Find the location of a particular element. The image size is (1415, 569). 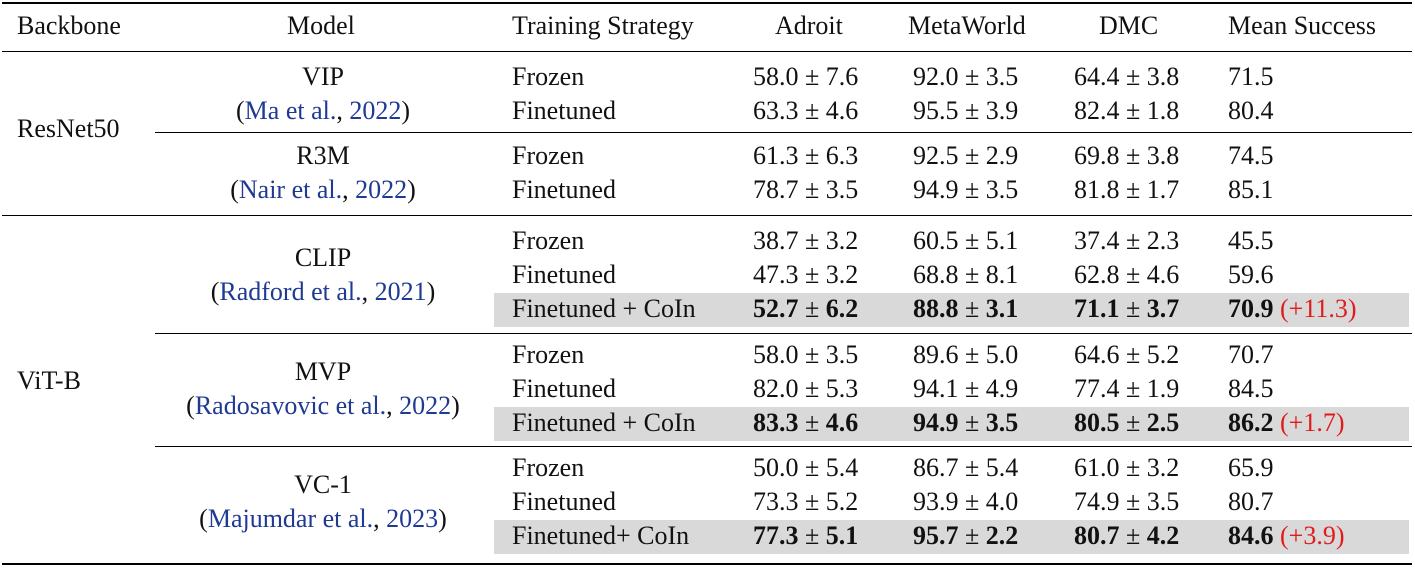

dmc-mean-value: 61.0 is located at coordinates (1097, 467).